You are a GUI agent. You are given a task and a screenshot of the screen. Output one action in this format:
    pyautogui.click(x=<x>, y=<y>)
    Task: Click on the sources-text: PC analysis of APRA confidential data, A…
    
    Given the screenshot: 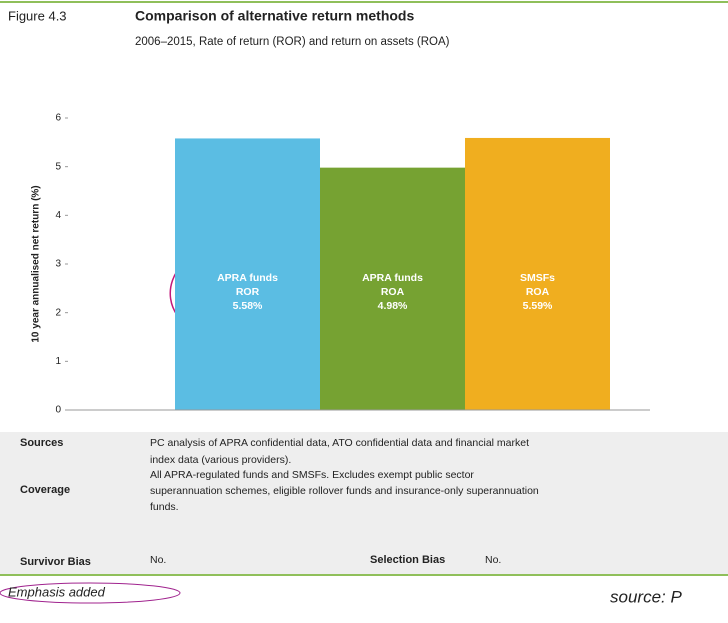 What is the action you would take?
    pyautogui.click(x=339, y=443)
    